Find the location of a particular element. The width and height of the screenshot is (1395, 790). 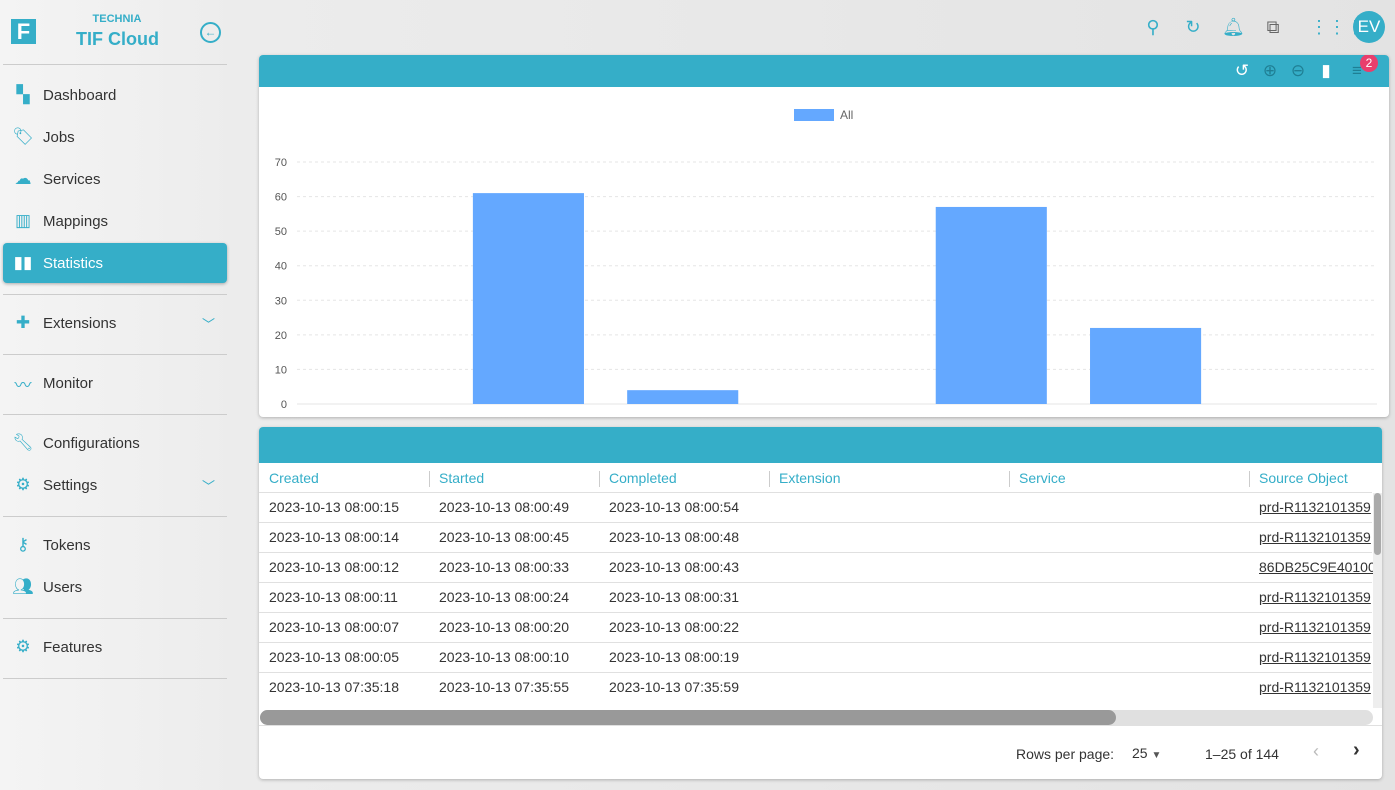

logo: F is located at coordinates (23, 31).